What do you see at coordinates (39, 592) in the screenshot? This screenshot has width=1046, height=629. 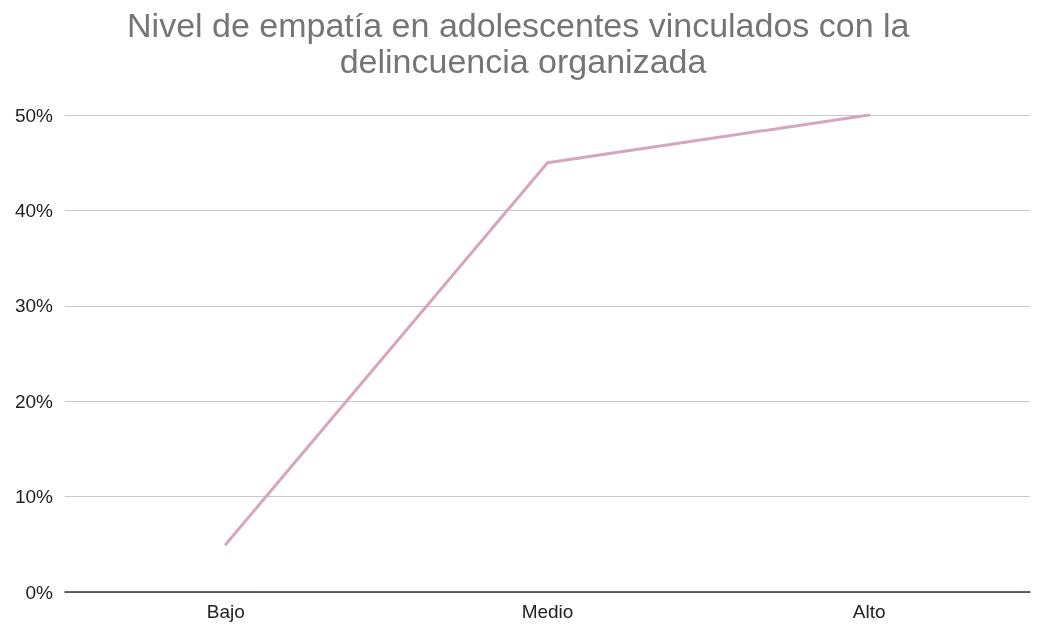 I see `y-tick-label: 0%` at bounding box center [39, 592].